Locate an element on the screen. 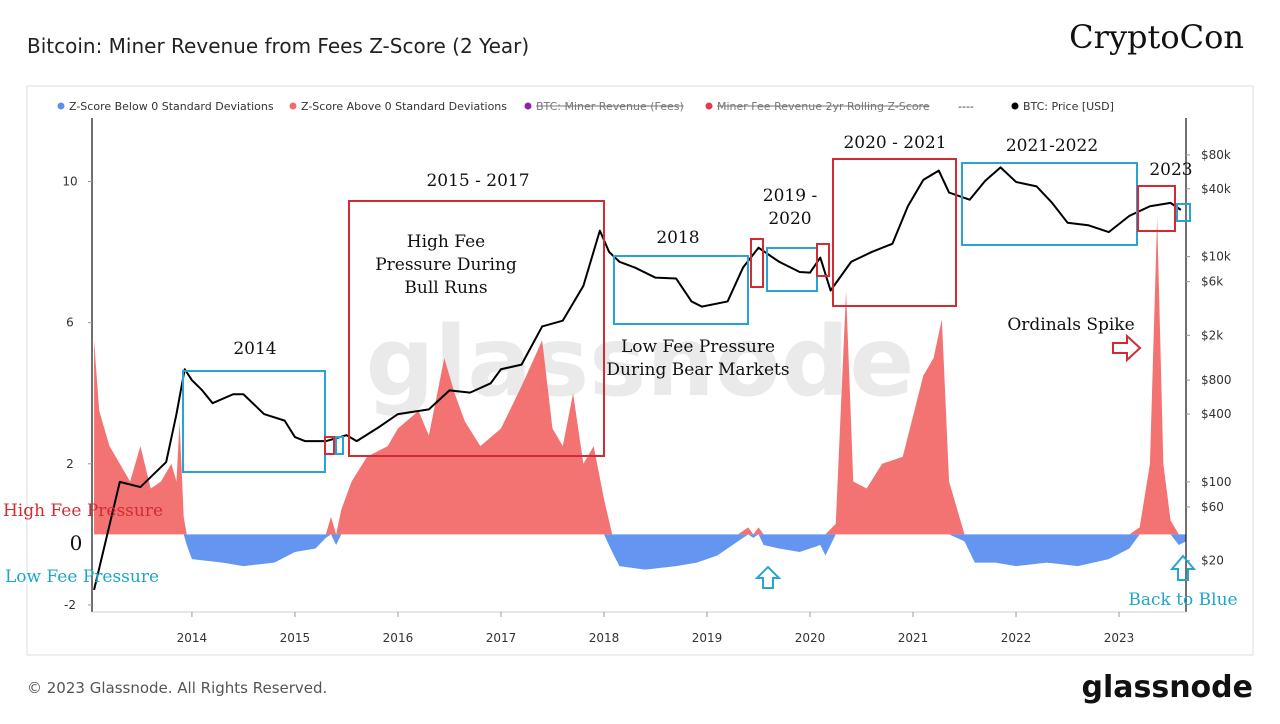 The image size is (1280, 724). y2-tick-label: $800 is located at coordinates (1216, 380).